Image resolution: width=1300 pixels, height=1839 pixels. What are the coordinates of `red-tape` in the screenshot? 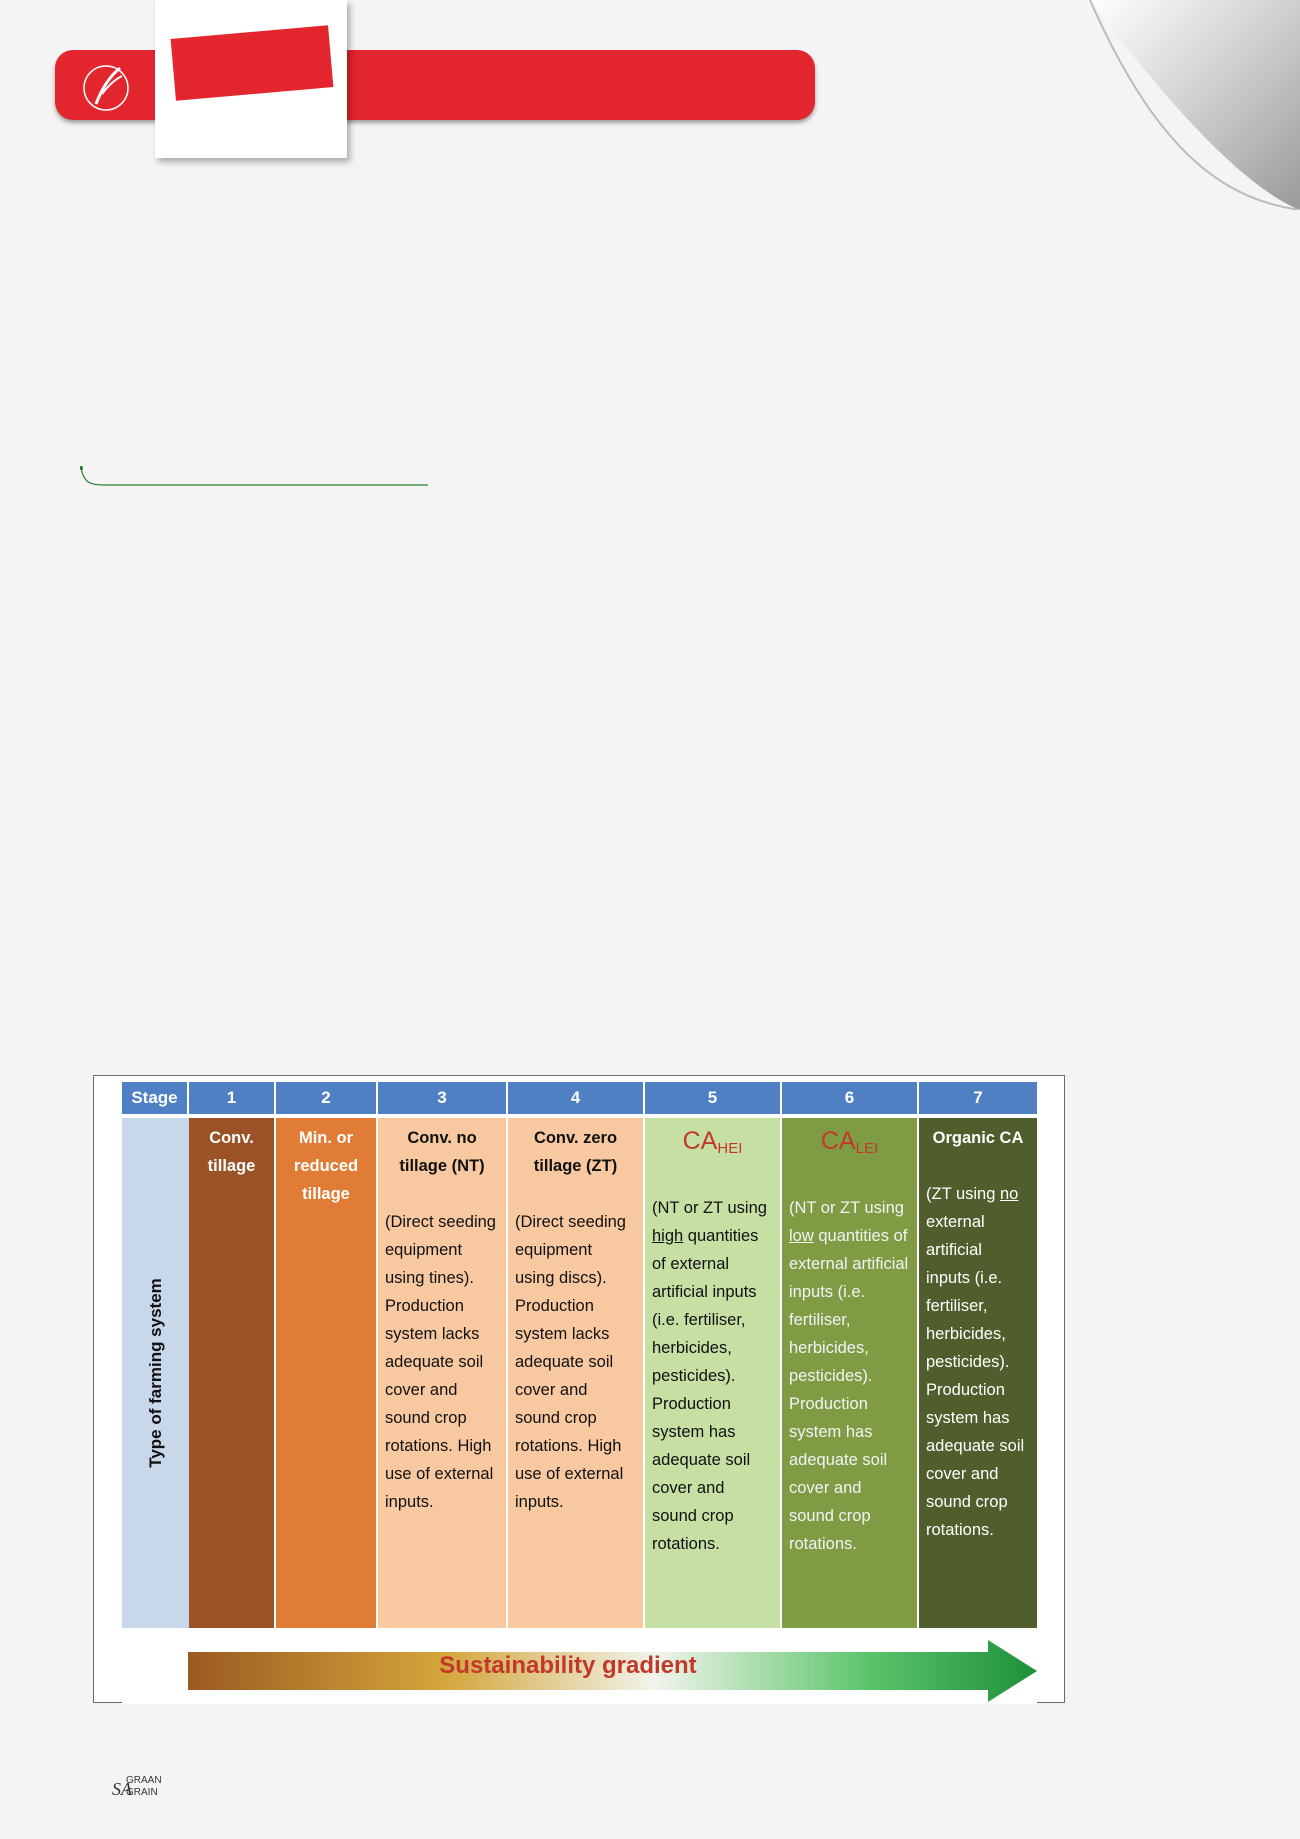 It's located at (252, 63).